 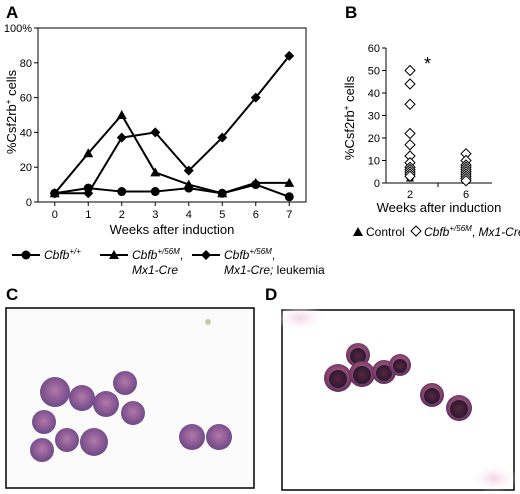 I want to click on legend-marker-circle, so click(x=26, y=255).